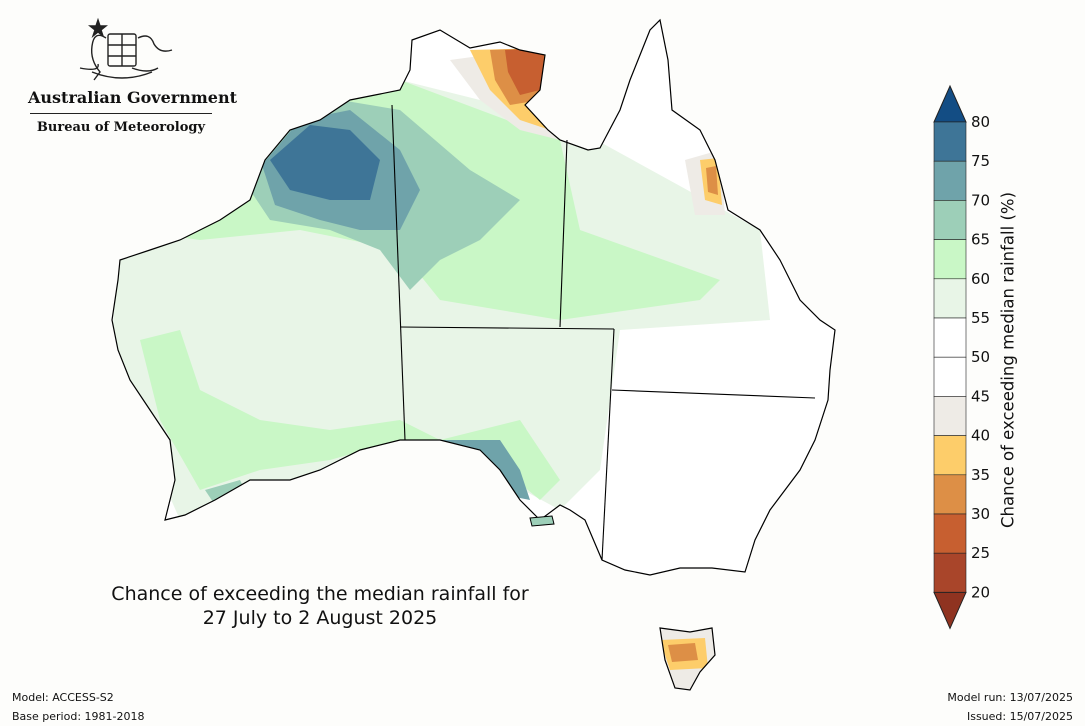  Describe the element at coordinates (320, 618) in the screenshot. I see `map-title-line-2: 27 July to 2 August 2025` at that location.